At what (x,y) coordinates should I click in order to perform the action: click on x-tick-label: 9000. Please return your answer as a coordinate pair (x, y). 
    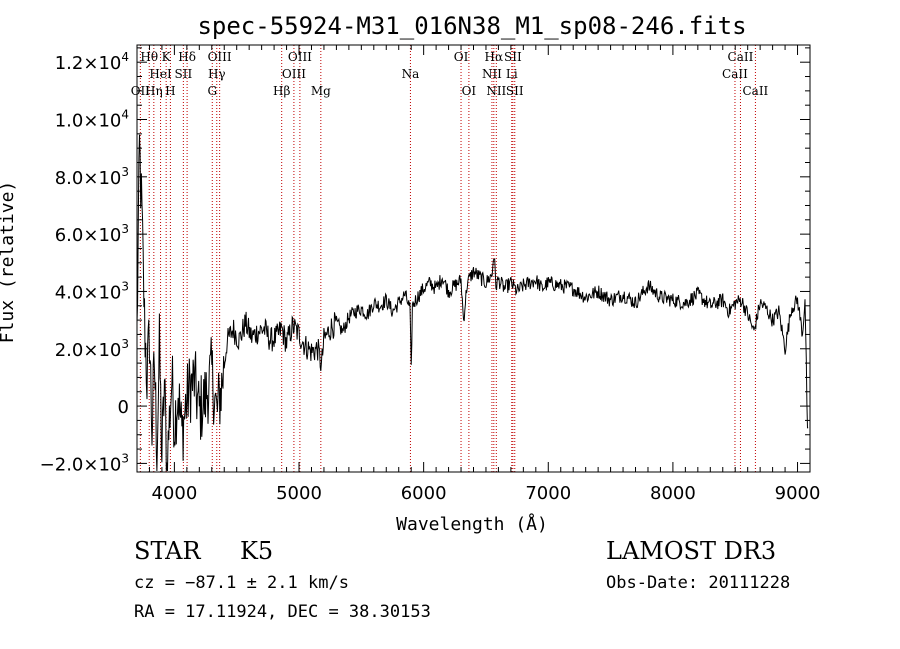
    Looking at the image, I should click on (798, 493).